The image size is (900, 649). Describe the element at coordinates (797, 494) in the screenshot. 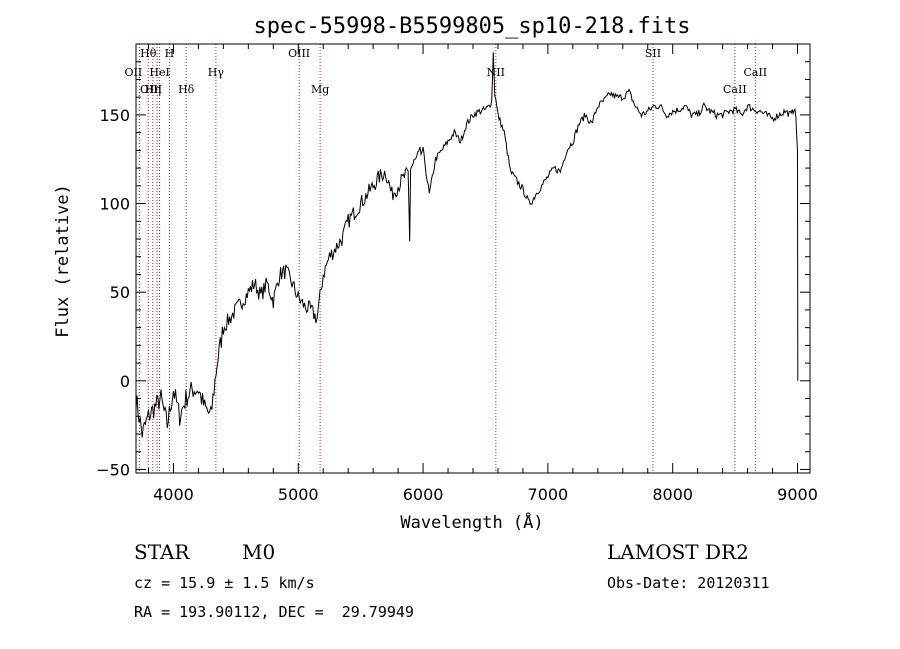

I see `x-tick-label: 9000` at that location.